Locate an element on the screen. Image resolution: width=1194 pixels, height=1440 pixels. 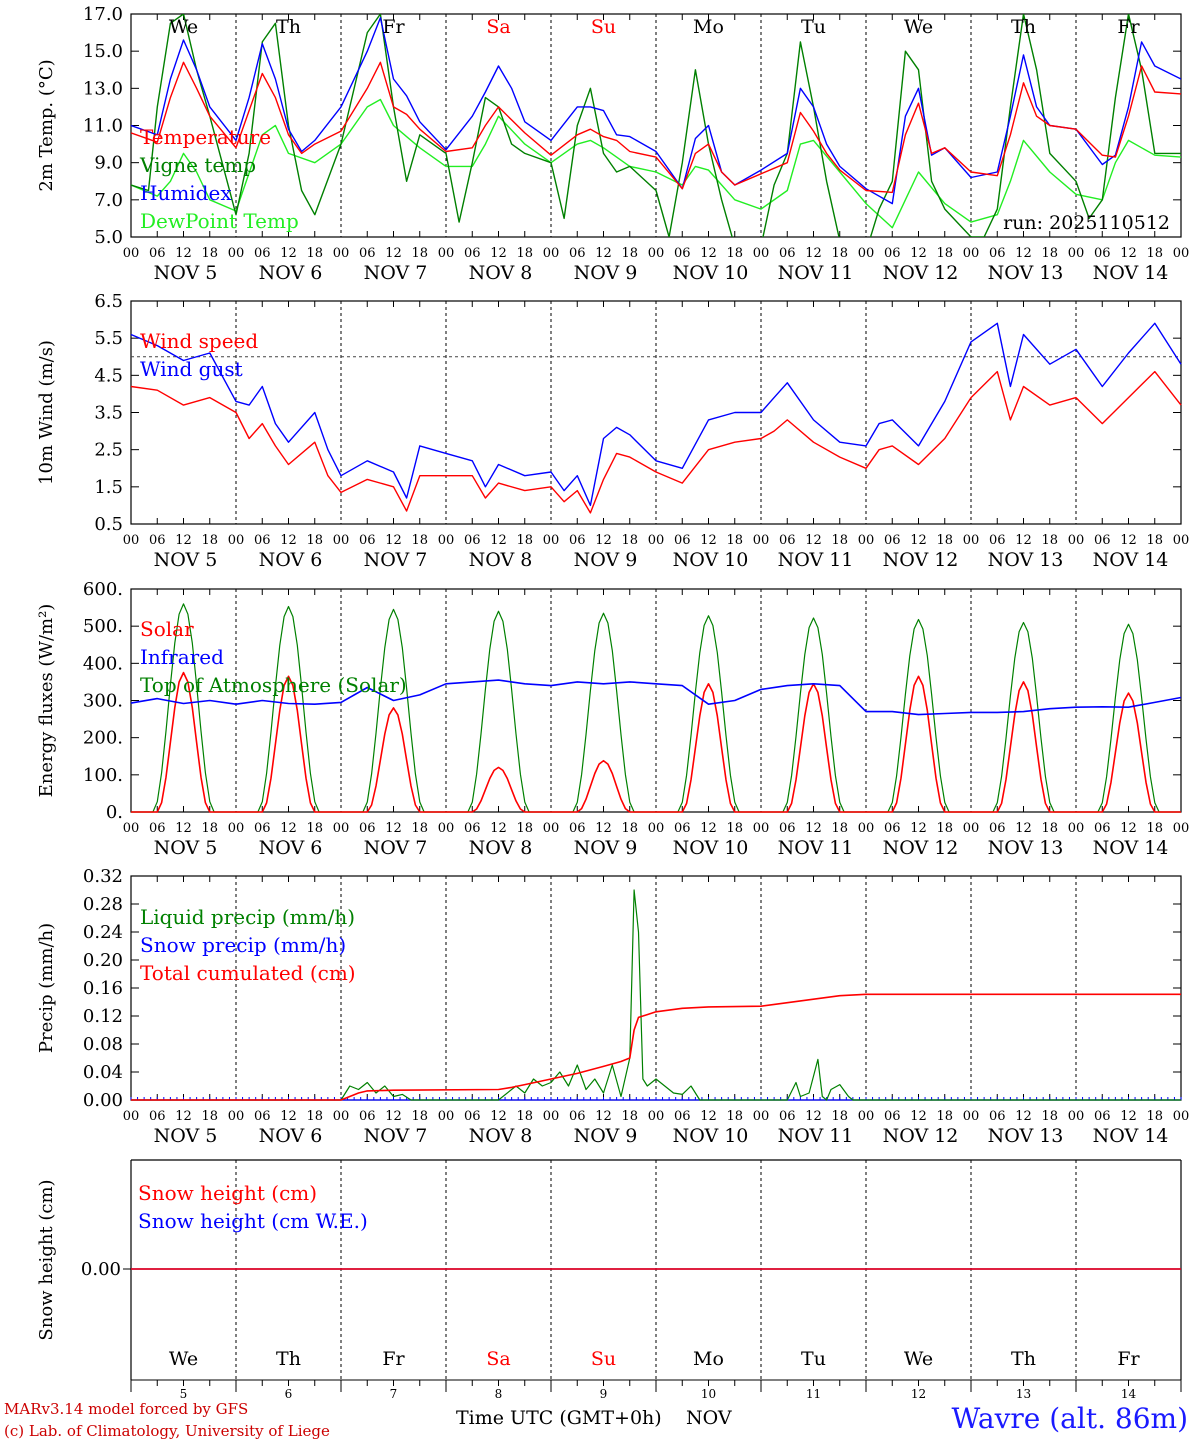
series-humidex is located at coordinates (656, 111).